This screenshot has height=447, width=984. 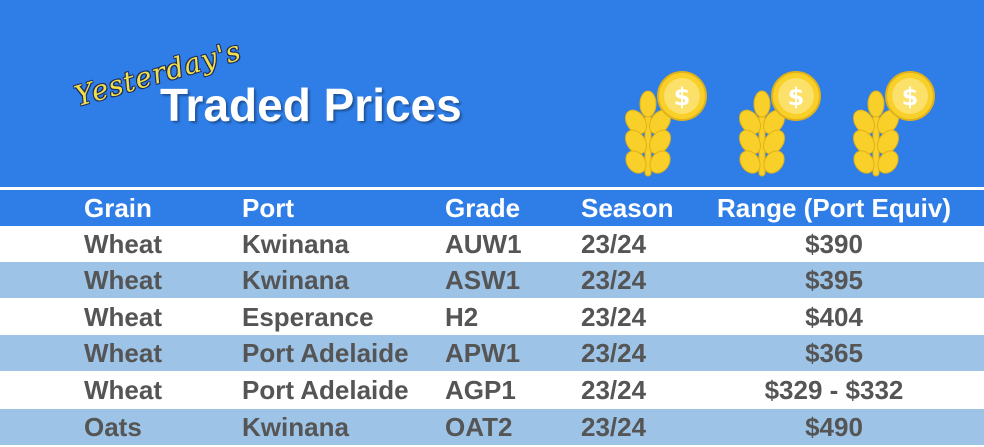 I want to click on cell-range: $490, so click(x=834, y=427).